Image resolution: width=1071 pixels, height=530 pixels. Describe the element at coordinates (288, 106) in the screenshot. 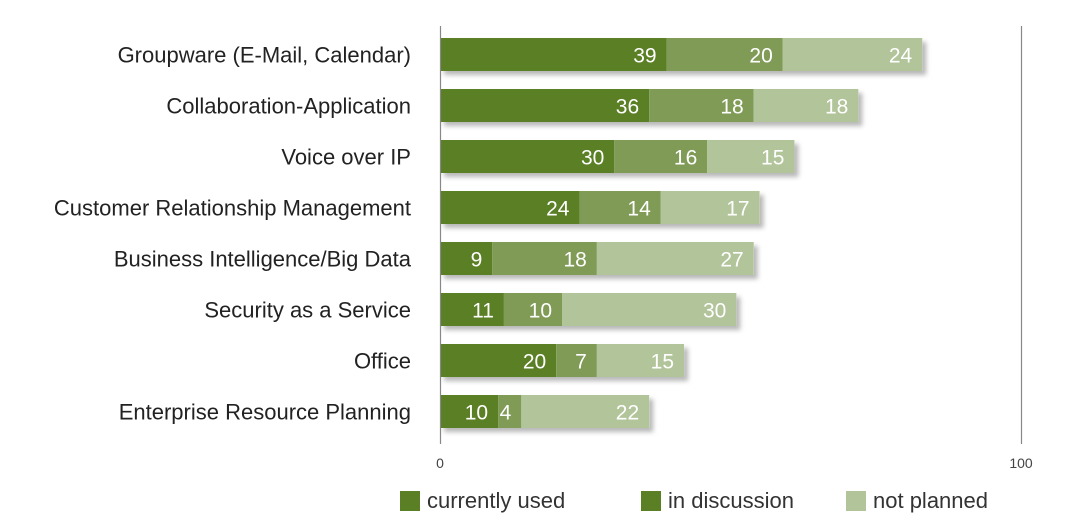

I see `category-label-collaboration-application: Collaboration-Application` at that location.